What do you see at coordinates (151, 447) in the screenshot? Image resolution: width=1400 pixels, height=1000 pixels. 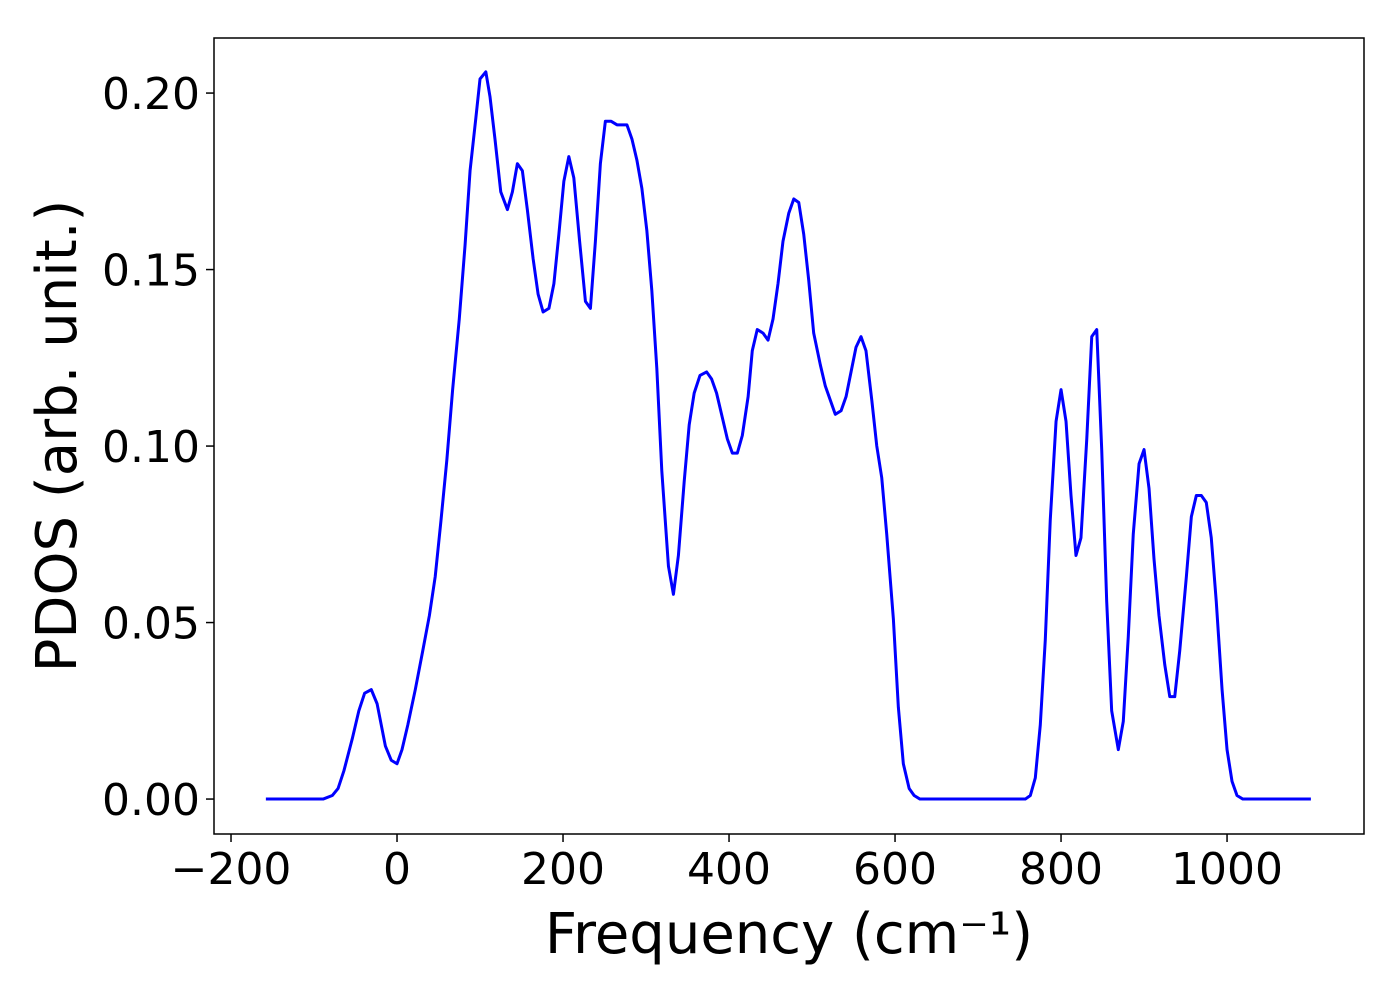 I see `y-tick-label: 0.10` at bounding box center [151, 447].